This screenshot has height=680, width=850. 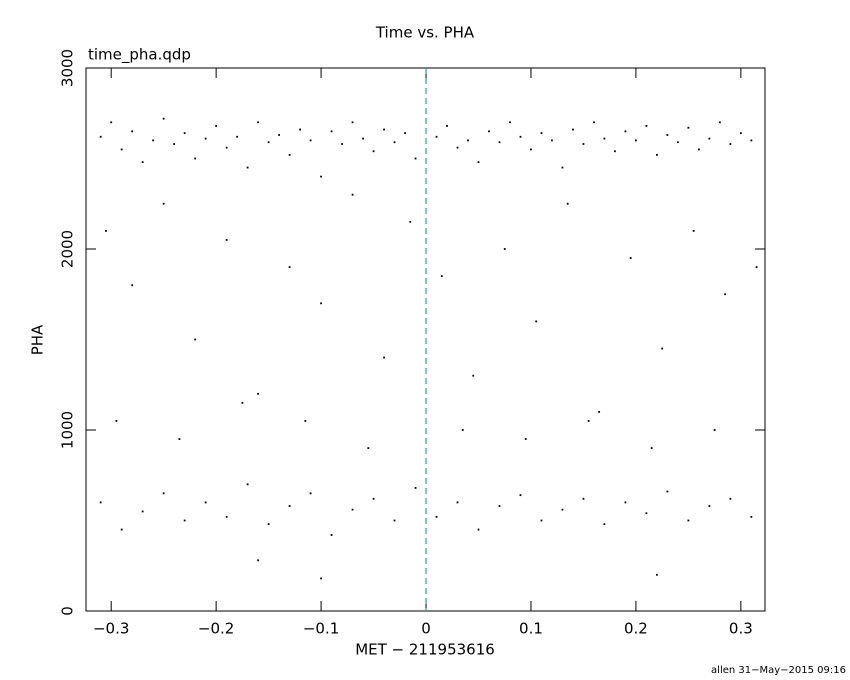 I want to click on footer: allen 31−May−2015 09:16, so click(x=778, y=670).